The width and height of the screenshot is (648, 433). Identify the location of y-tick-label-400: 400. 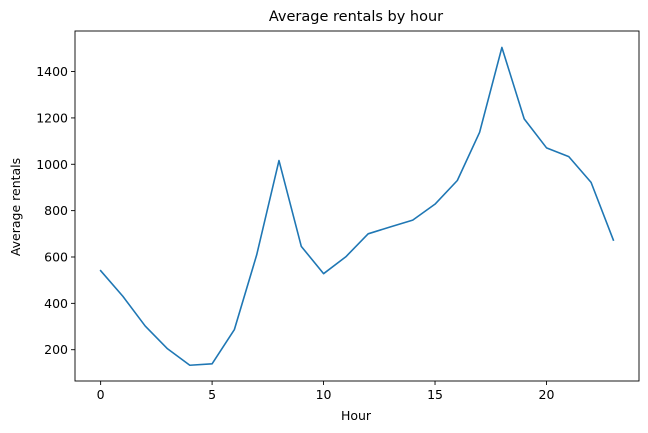
(56, 303).